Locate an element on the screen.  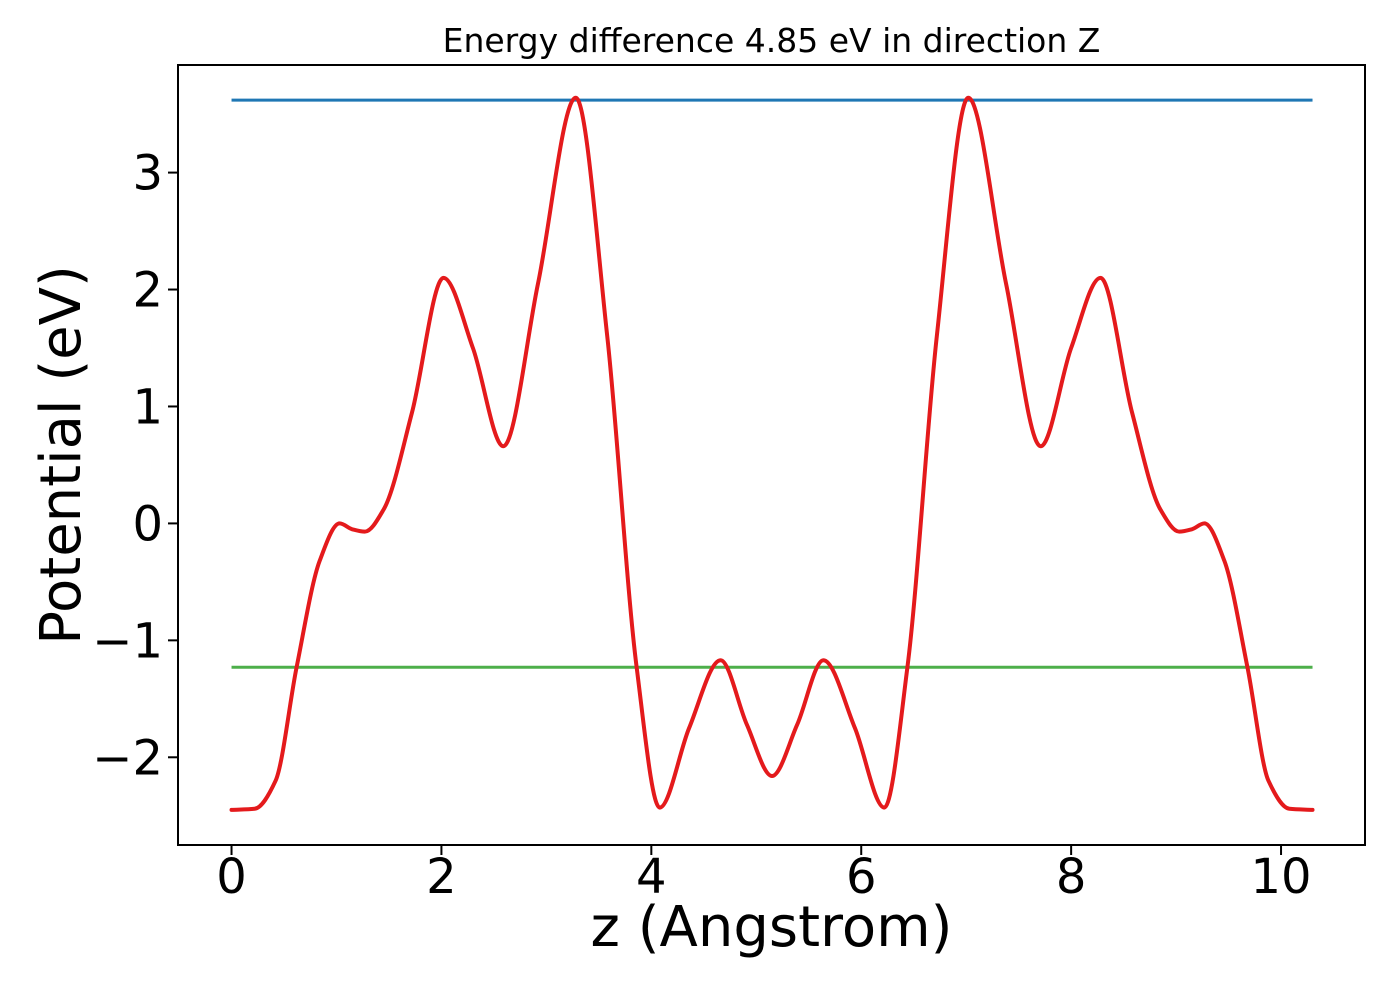
y-tick-label: 1 is located at coordinates (147, 407).